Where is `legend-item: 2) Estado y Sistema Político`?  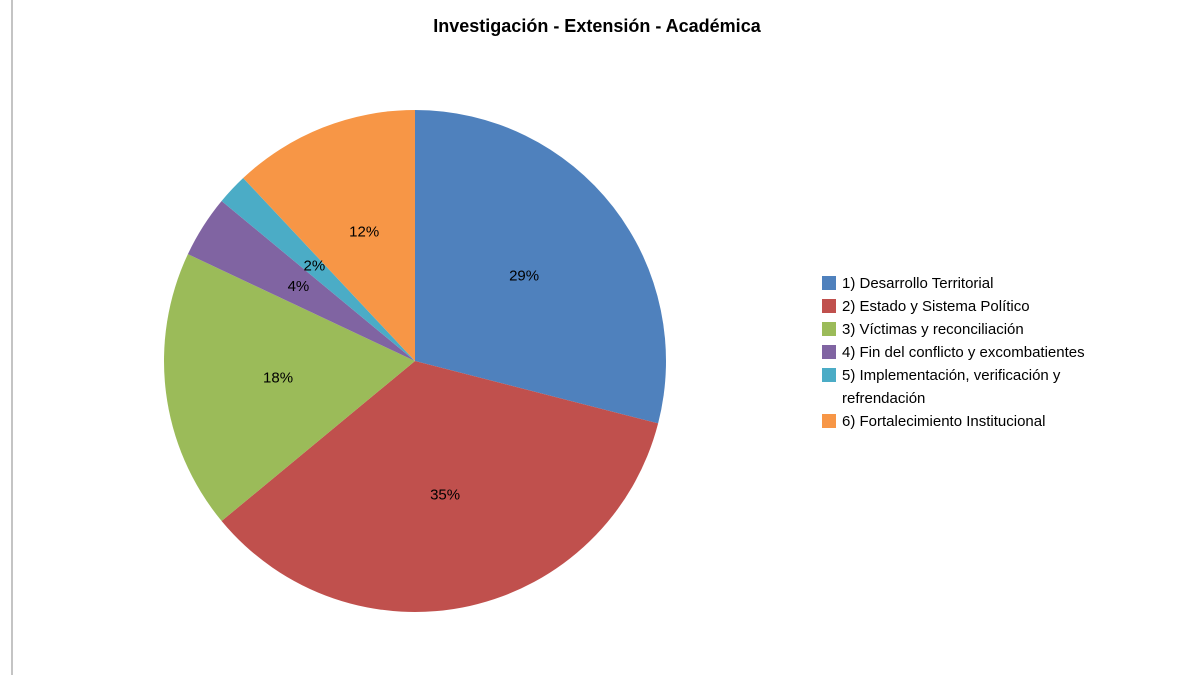
legend-item: 2) Estado y Sistema Político is located at coordinates (967, 306).